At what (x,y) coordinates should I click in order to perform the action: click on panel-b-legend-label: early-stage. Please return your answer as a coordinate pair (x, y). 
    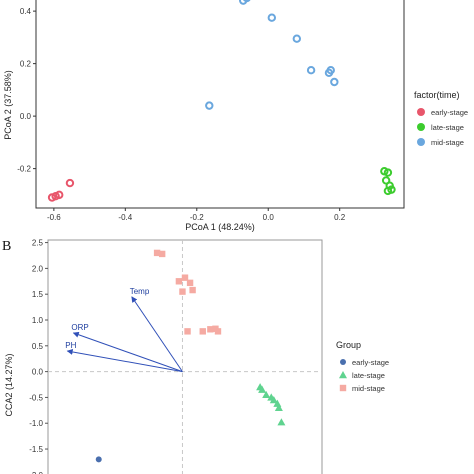
    Looking at the image, I should click on (370, 362).